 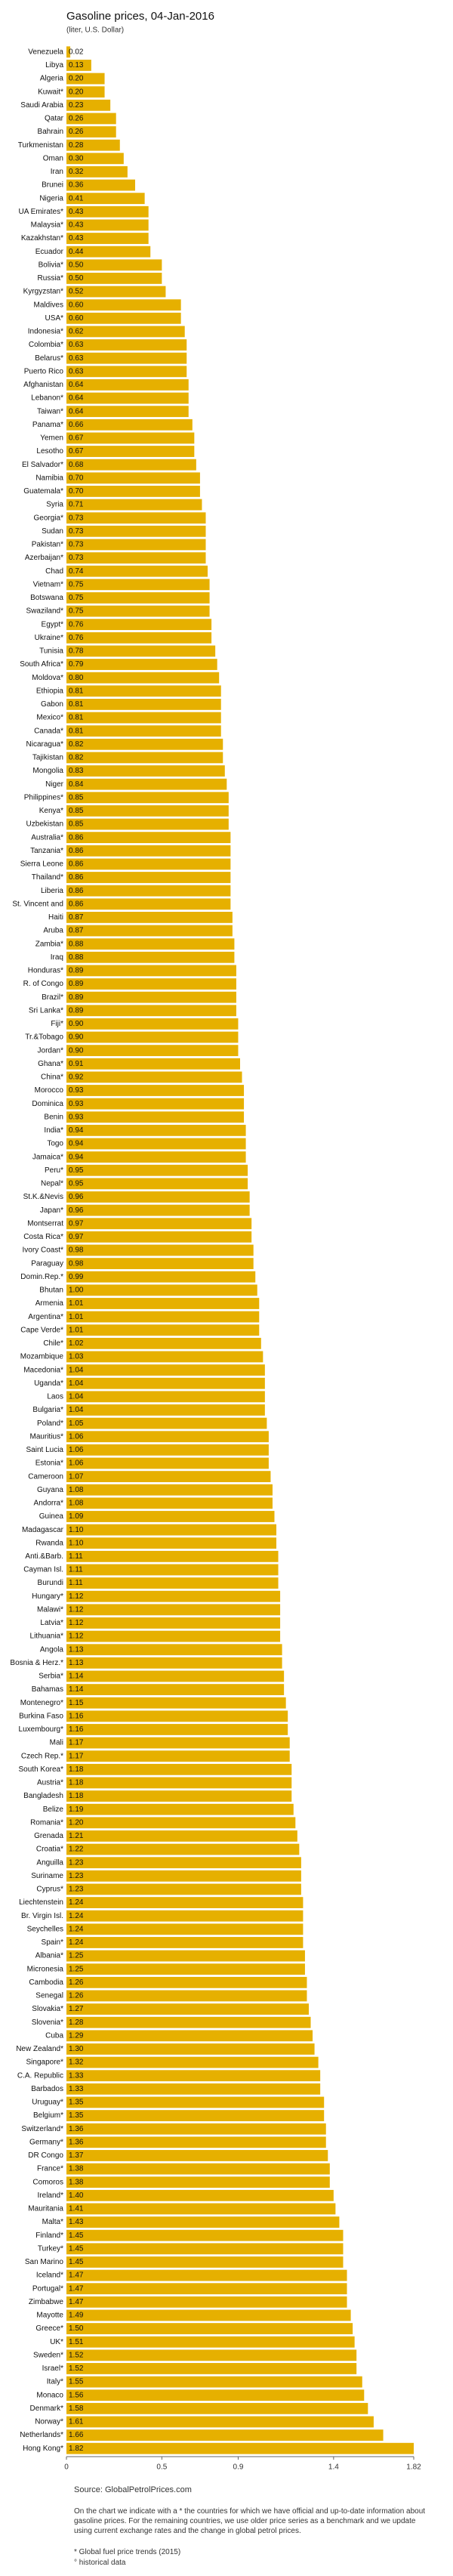 I want to click on value-label: 0.86, so click(x=76, y=891).